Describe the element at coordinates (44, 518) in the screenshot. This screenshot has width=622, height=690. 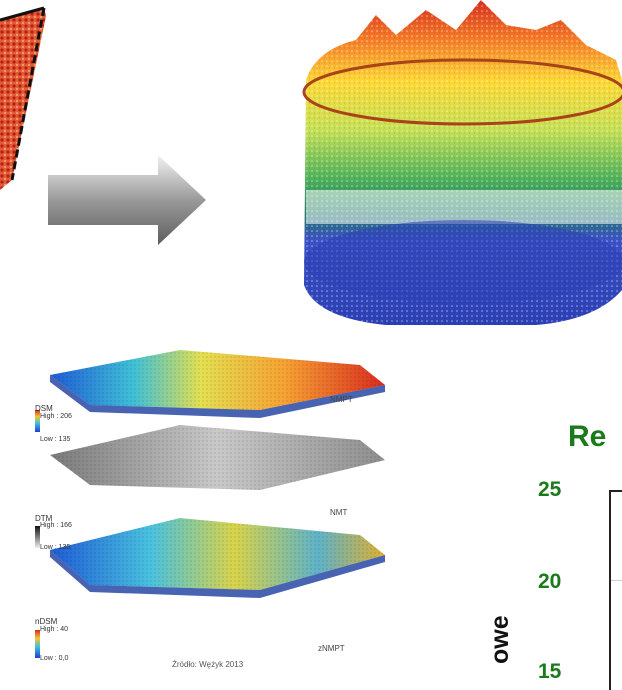
I see `dtm-legend-title: DTM` at that location.